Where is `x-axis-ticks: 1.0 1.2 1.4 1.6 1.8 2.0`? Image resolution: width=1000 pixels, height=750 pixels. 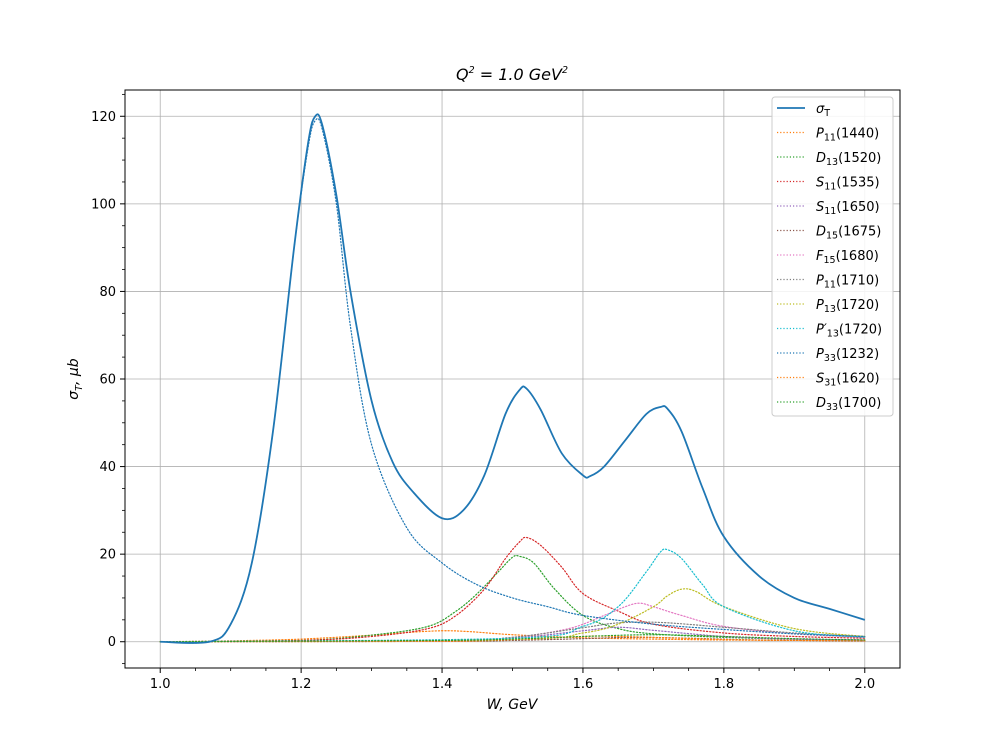
x-axis-ticks: 1.0 1.2 1.4 1.6 1.8 2.0 is located at coordinates (512, 680).